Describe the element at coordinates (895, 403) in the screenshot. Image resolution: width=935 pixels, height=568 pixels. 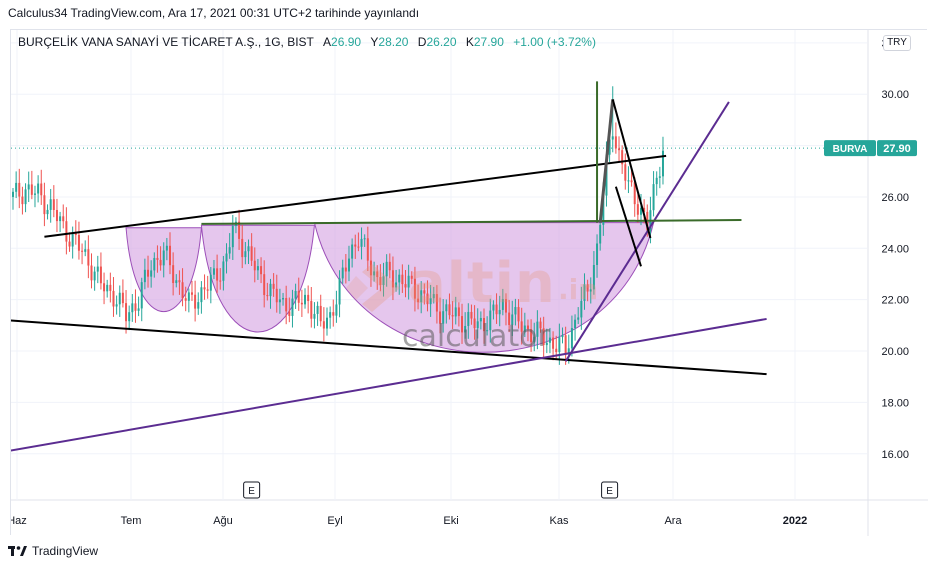
I see `price-tick-label: 18.00` at that location.